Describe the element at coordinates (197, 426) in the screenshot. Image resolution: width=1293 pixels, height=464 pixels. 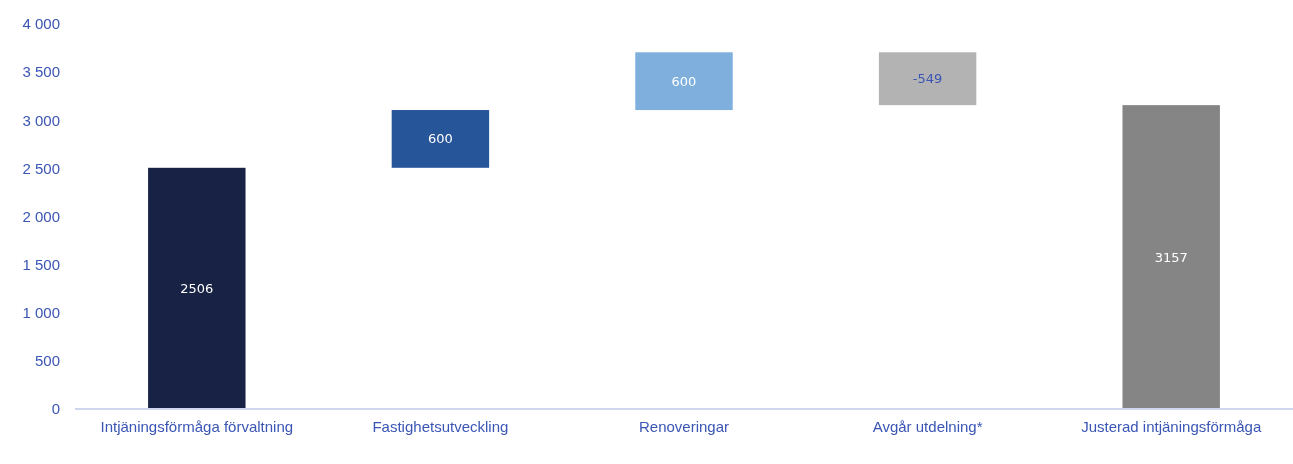
I see `x-tick-label: Intjäningsförmåga förvaltning` at that location.